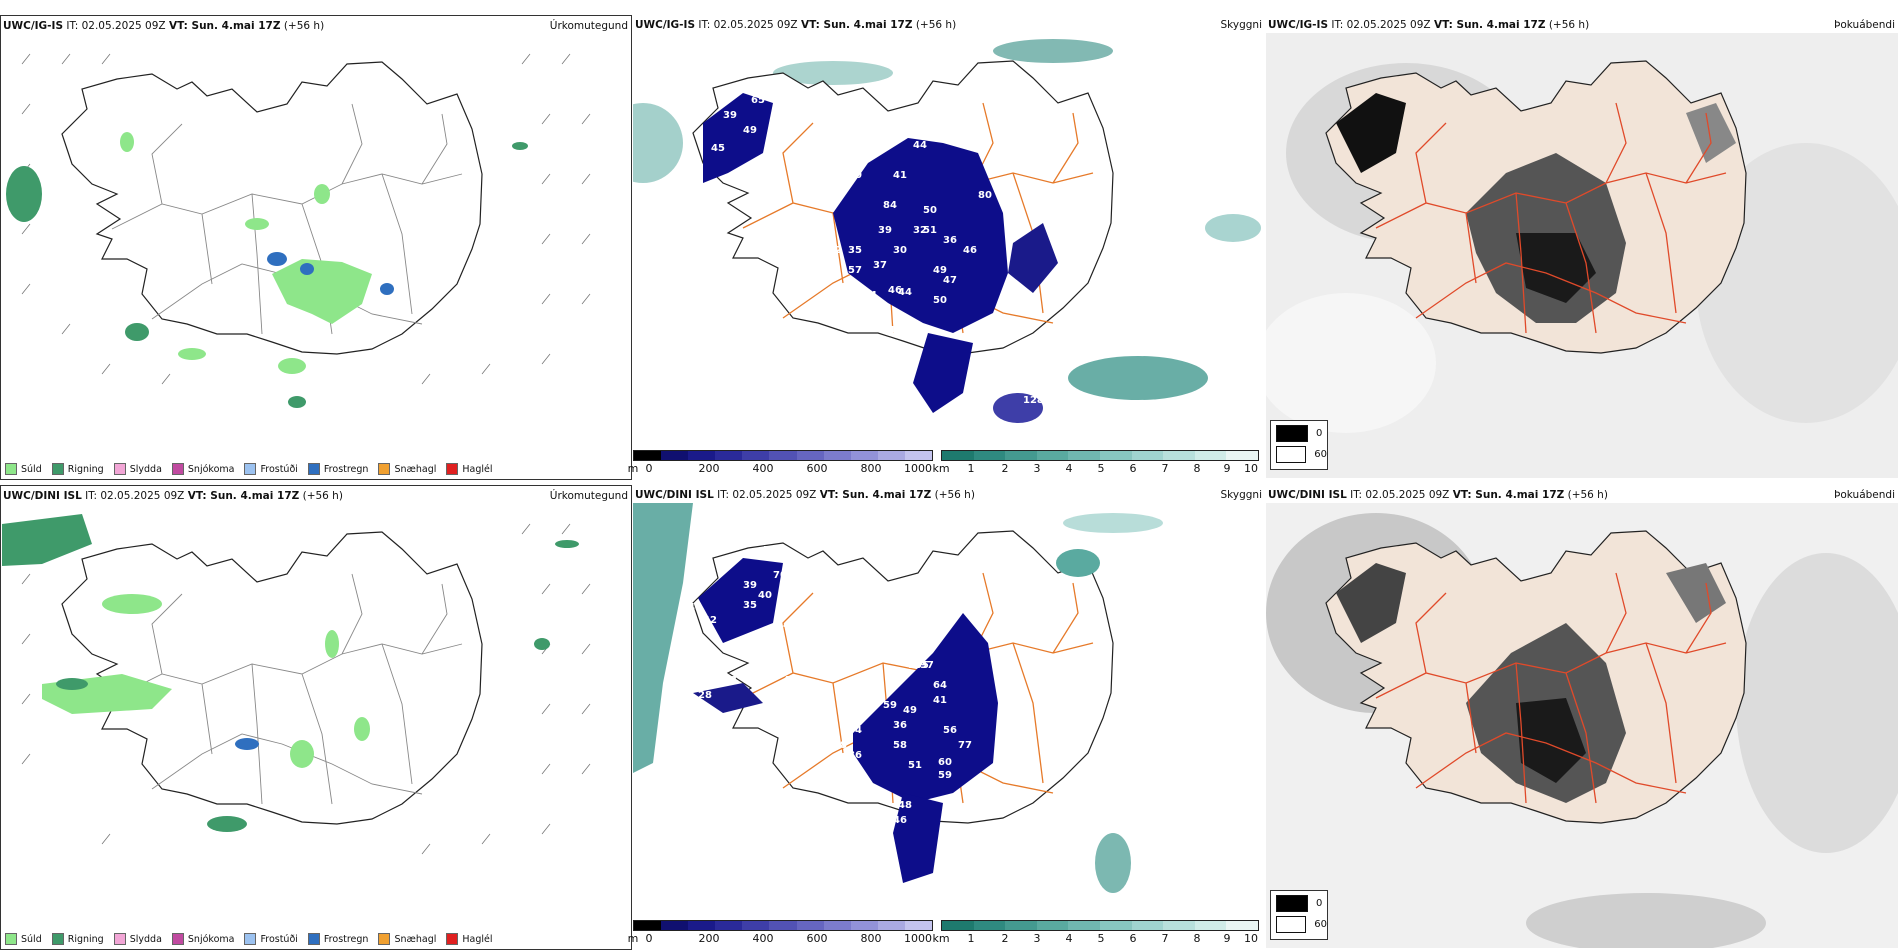  What do you see at coordinates (705, 695) in the screenshot?
I see `cloud-base-label: 28` at bounding box center [705, 695].